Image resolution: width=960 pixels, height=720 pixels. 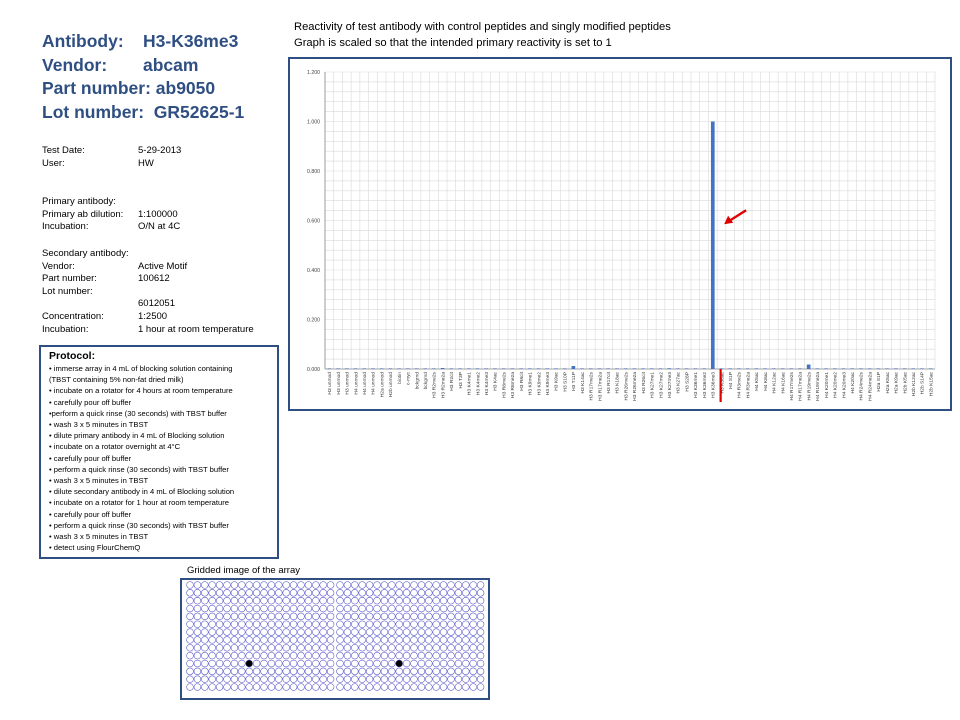 I want to click on protocol-step: (TBST containing 5% non-fat dried milk), so click(x=116, y=380).